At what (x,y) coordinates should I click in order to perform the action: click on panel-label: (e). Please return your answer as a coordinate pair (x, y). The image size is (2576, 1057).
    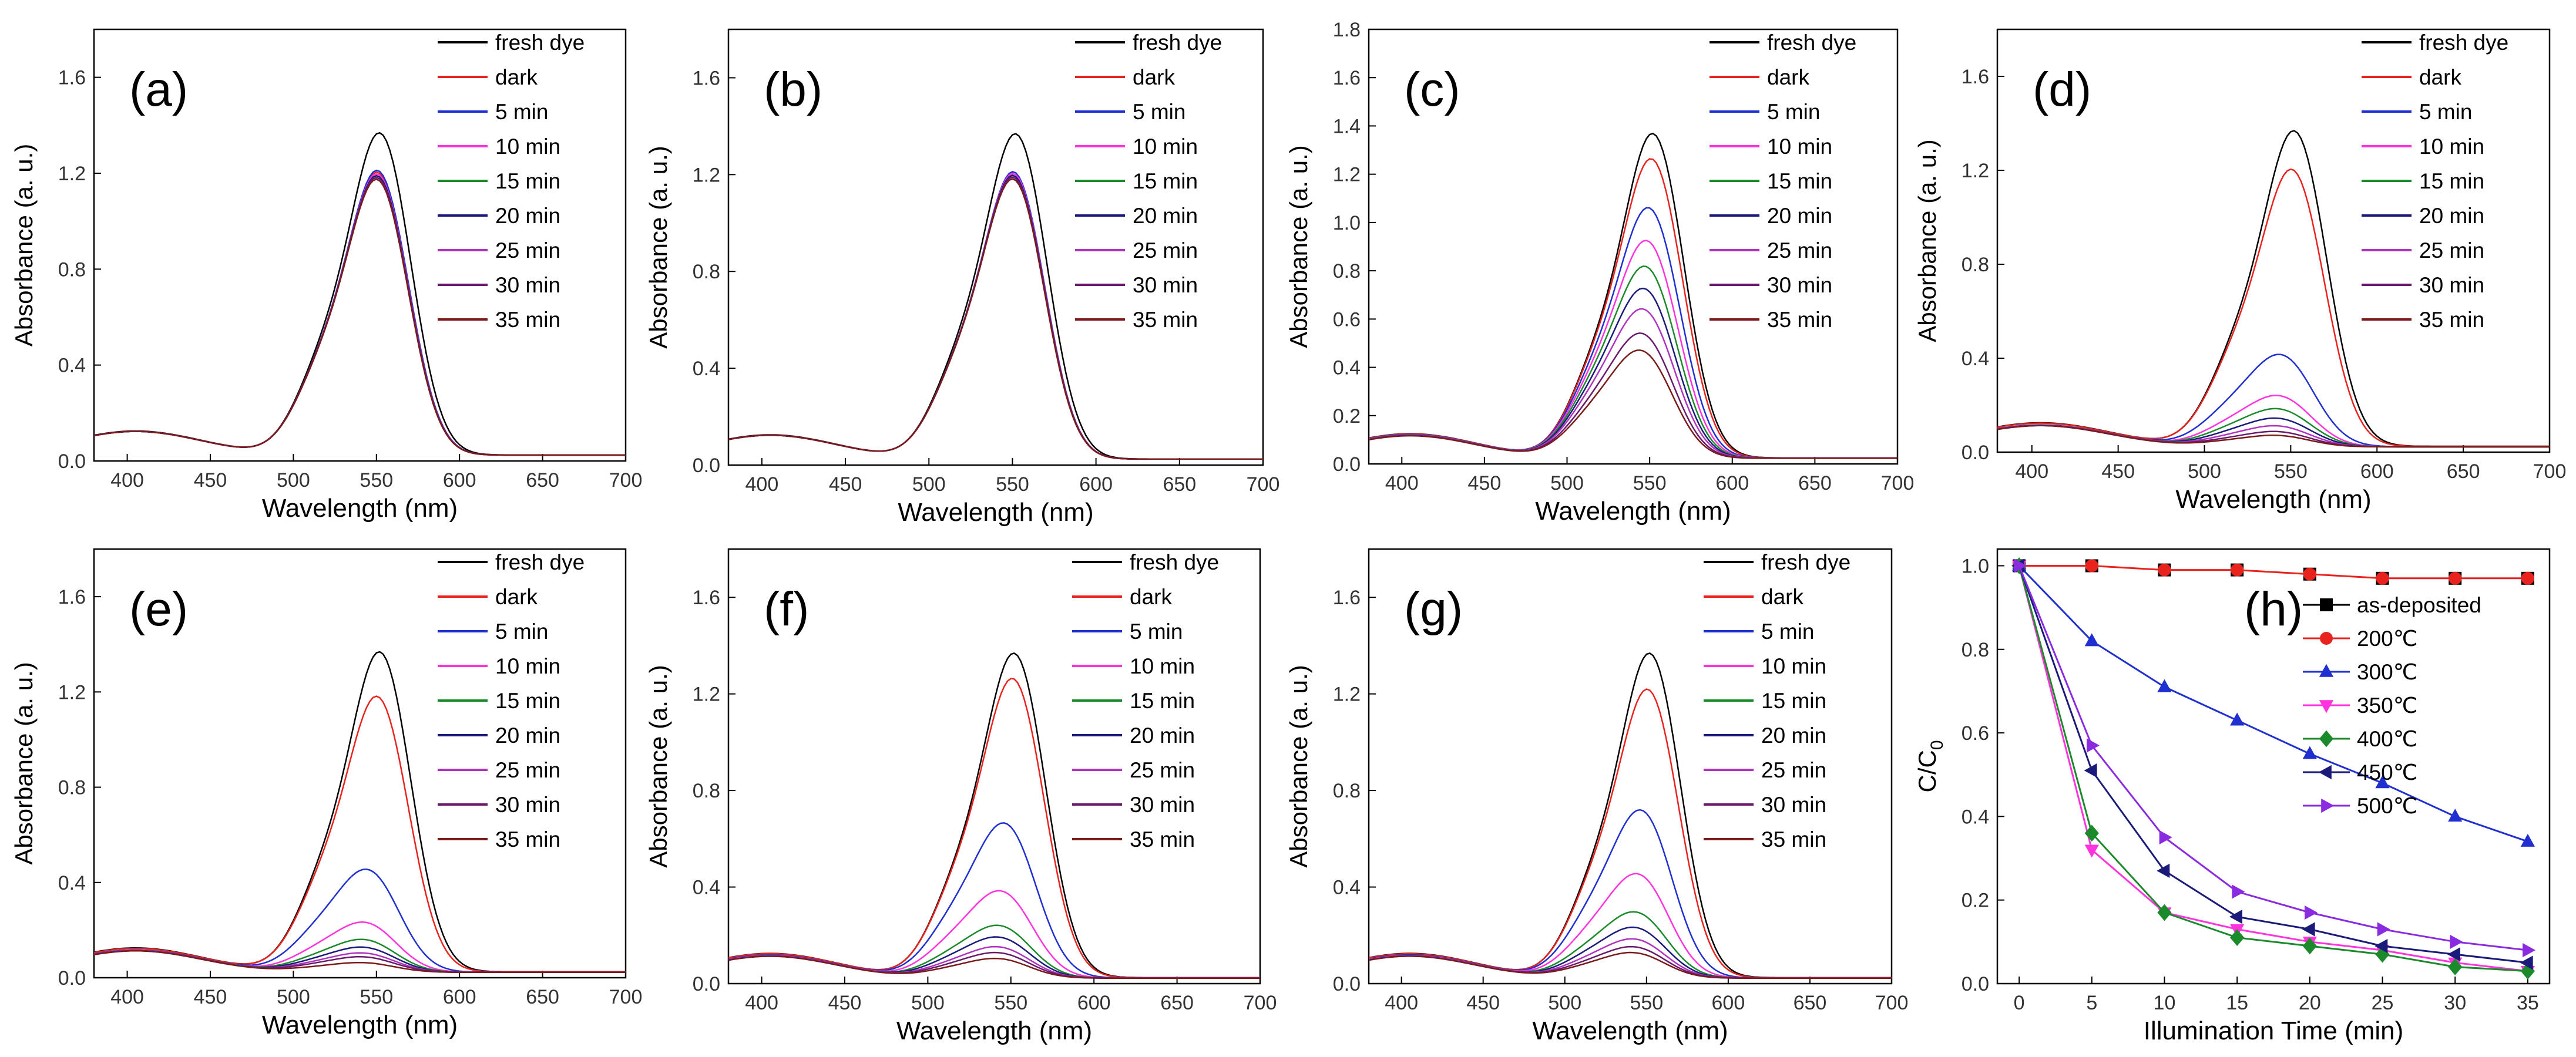
    Looking at the image, I should click on (158, 609).